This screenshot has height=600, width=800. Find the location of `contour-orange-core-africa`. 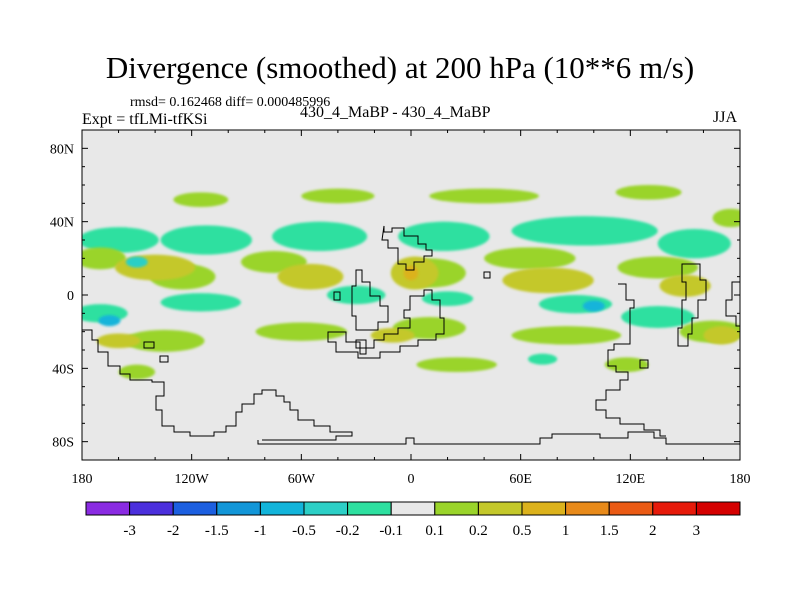

contour-orange-core-africa is located at coordinates (411, 273).